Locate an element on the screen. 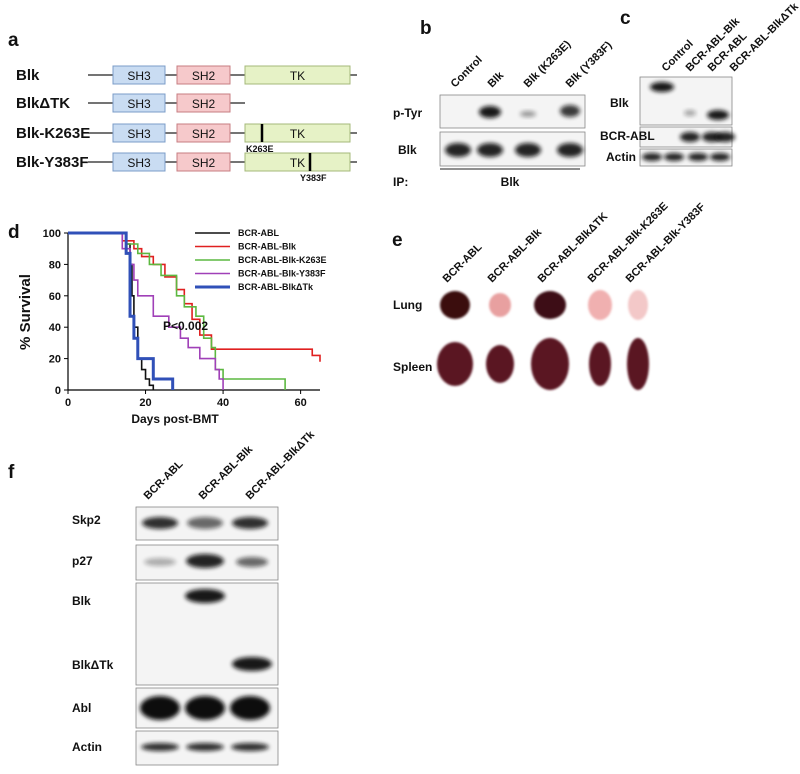 The image size is (800, 774). x-axis-label: Days post-BMT is located at coordinates (175, 419).